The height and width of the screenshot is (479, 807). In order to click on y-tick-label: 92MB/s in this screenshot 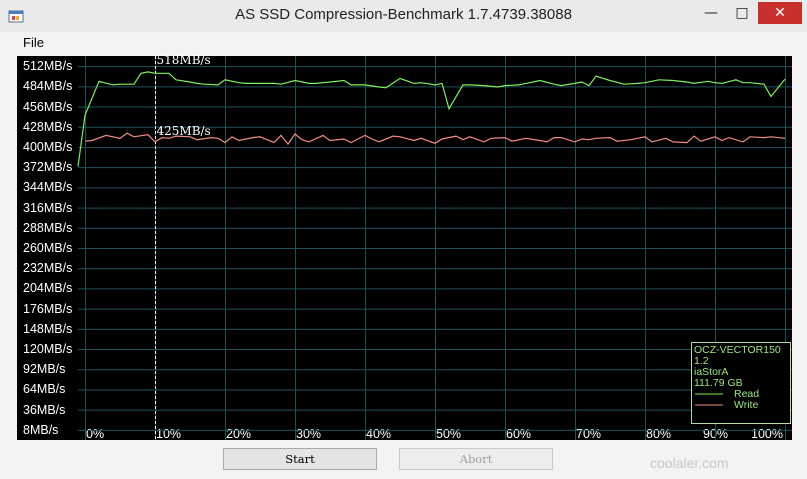, I will do `click(44, 369)`.